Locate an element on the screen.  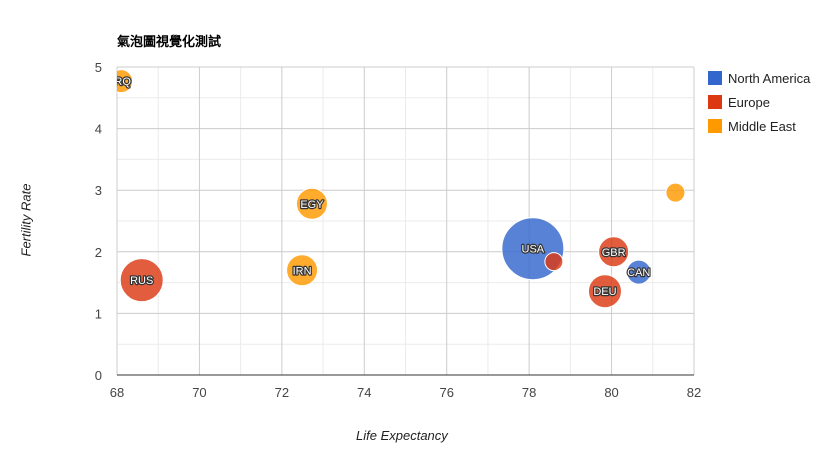
x-axis-title: Life Expectancy is located at coordinates (402, 435).